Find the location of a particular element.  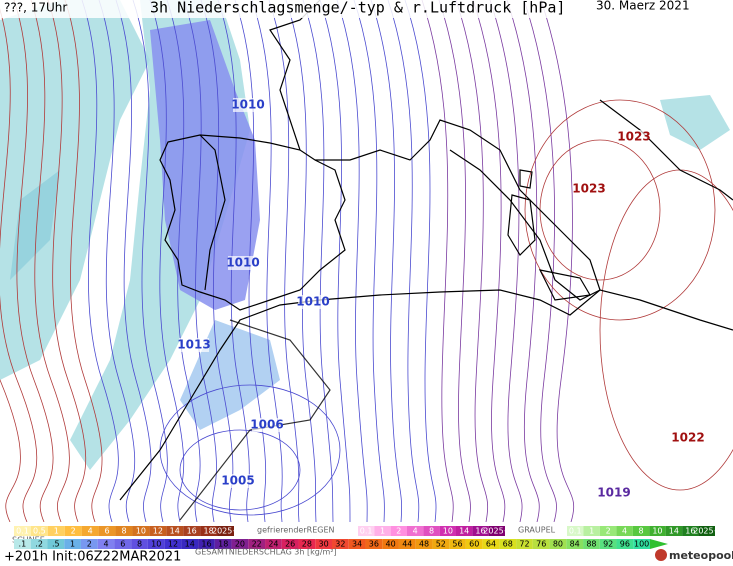

footer-init: +201h Init:06Z22MAR2021 is located at coordinates (92, 557).